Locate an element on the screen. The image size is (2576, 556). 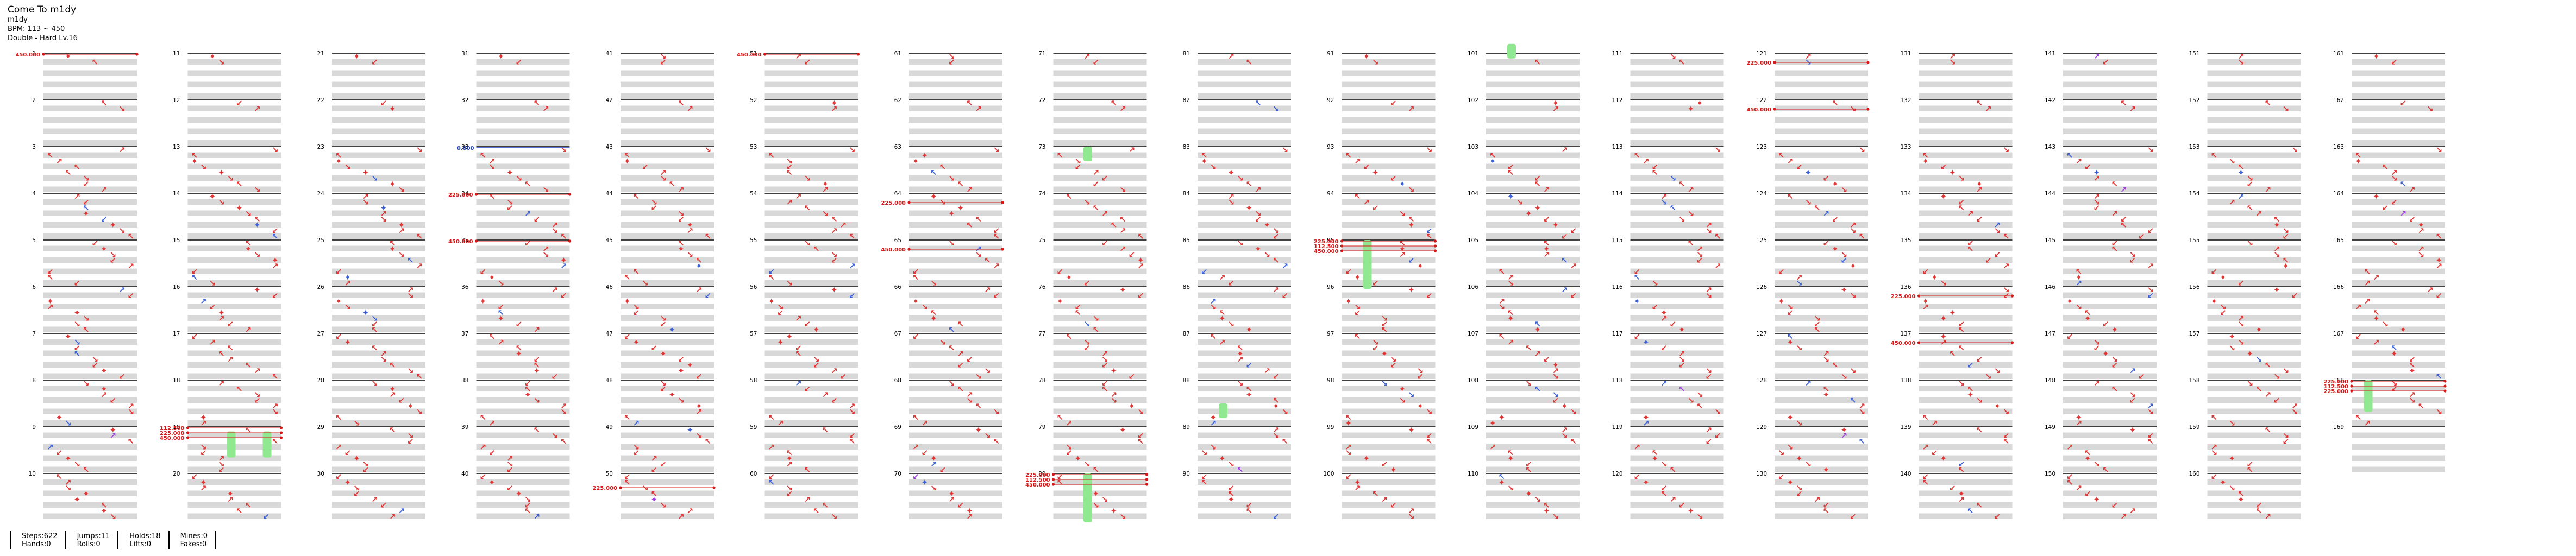
bpm-label: 450.000 is located at coordinates (460, 242).